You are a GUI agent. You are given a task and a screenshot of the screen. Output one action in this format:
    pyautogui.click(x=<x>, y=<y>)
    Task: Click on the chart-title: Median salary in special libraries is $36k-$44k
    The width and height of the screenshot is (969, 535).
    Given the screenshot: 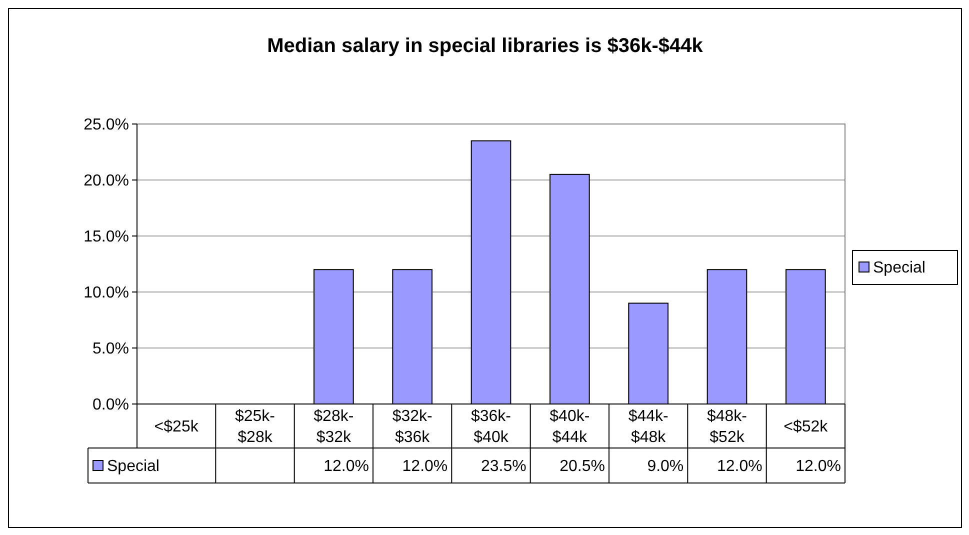 What is the action you would take?
    pyautogui.click(x=485, y=46)
    